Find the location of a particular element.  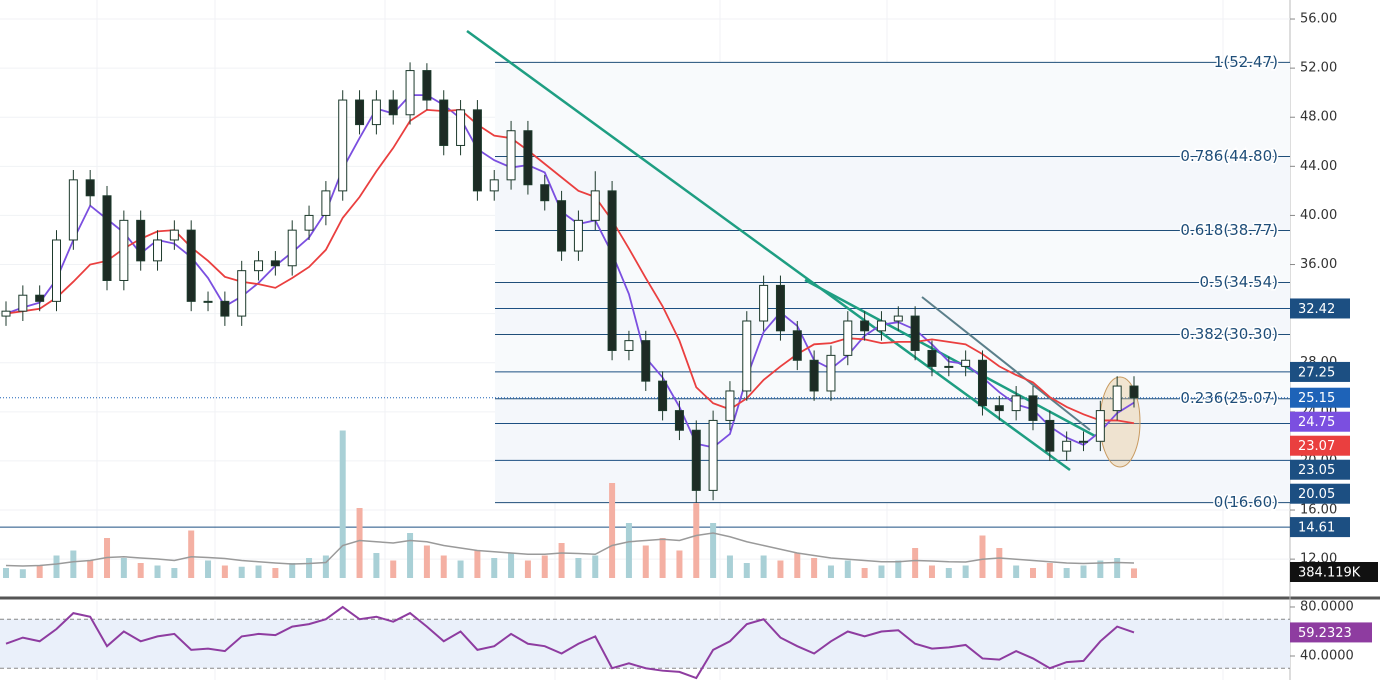

y-tick-label: 52.00 is located at coordinates (1318, 68).